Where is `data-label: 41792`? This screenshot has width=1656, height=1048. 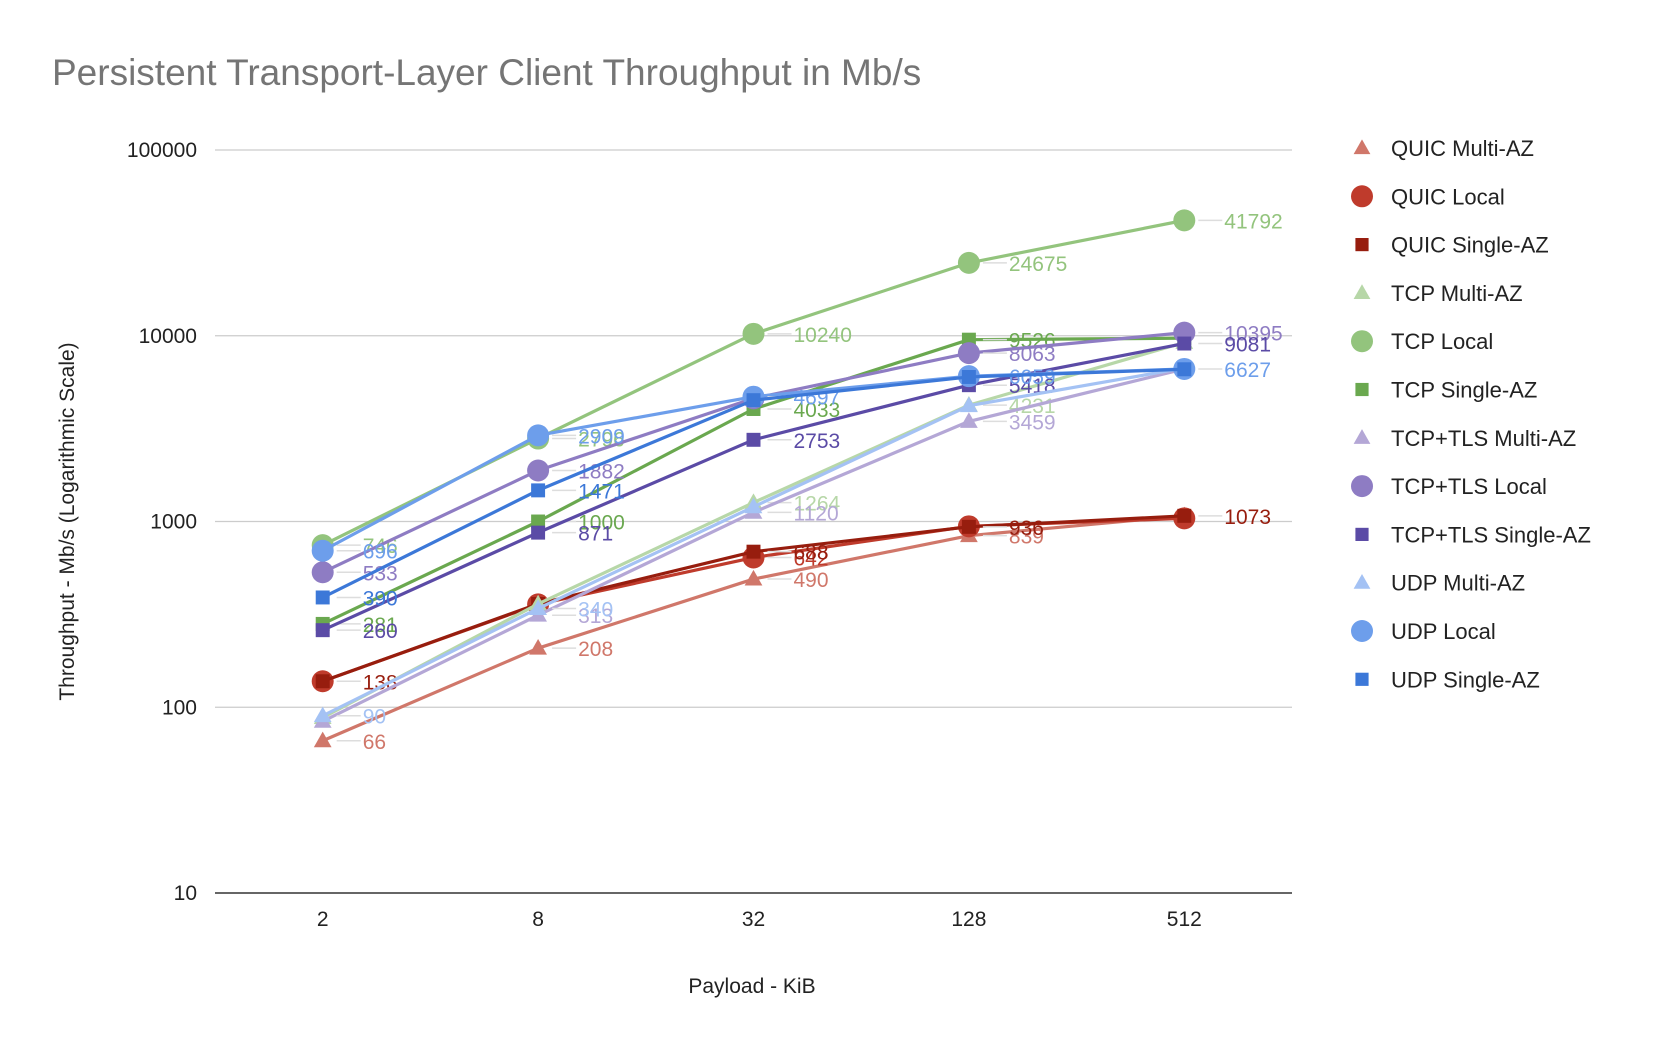 data-label: 41792 is located at coordinates (1253, 221).